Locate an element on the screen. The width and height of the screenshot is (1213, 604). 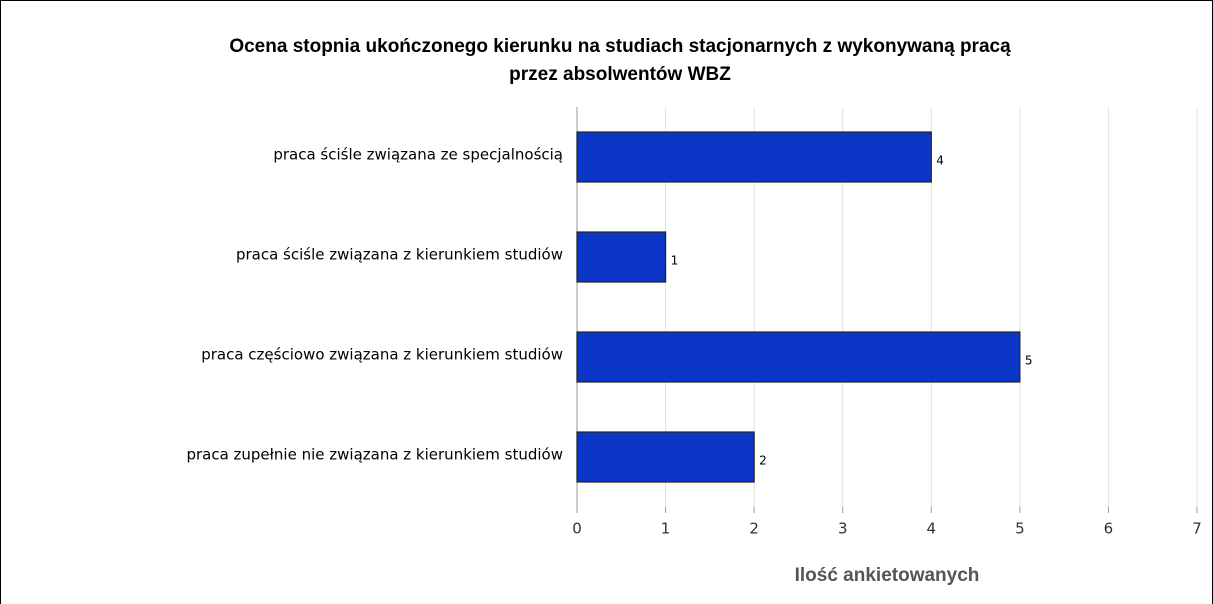
x-tick-label: 7 is located at coordinates (1197, 529).